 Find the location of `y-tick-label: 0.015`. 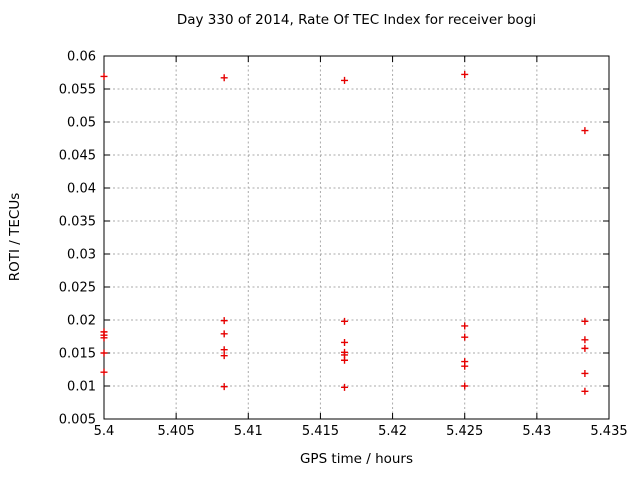

y-tick-label: 0.015 is located at coordinates (77, 354).